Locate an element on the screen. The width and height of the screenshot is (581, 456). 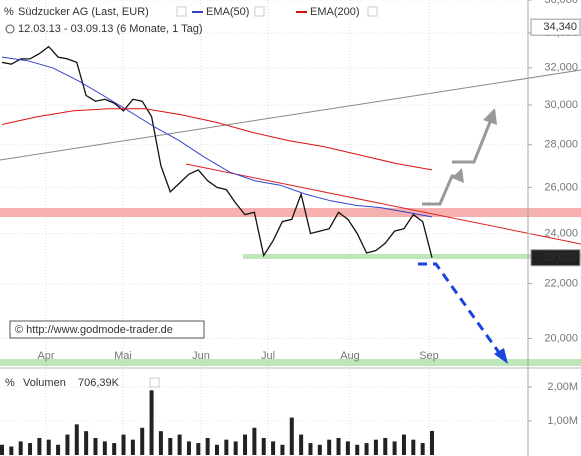
y-tick-label: 24,000 is located at coordinates (561, 233).